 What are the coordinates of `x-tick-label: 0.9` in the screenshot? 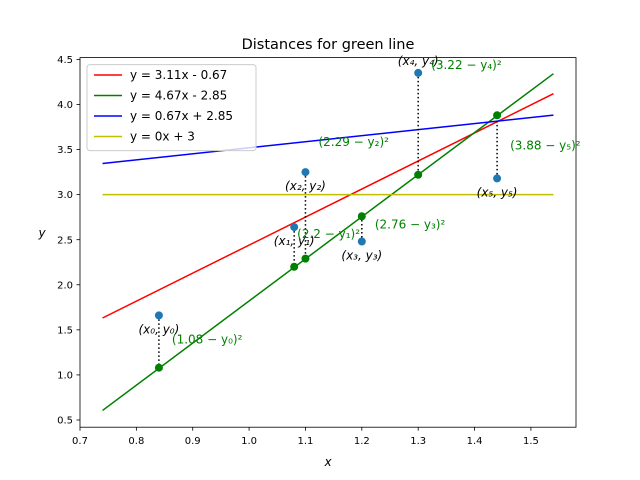 It's located at (193, 441).